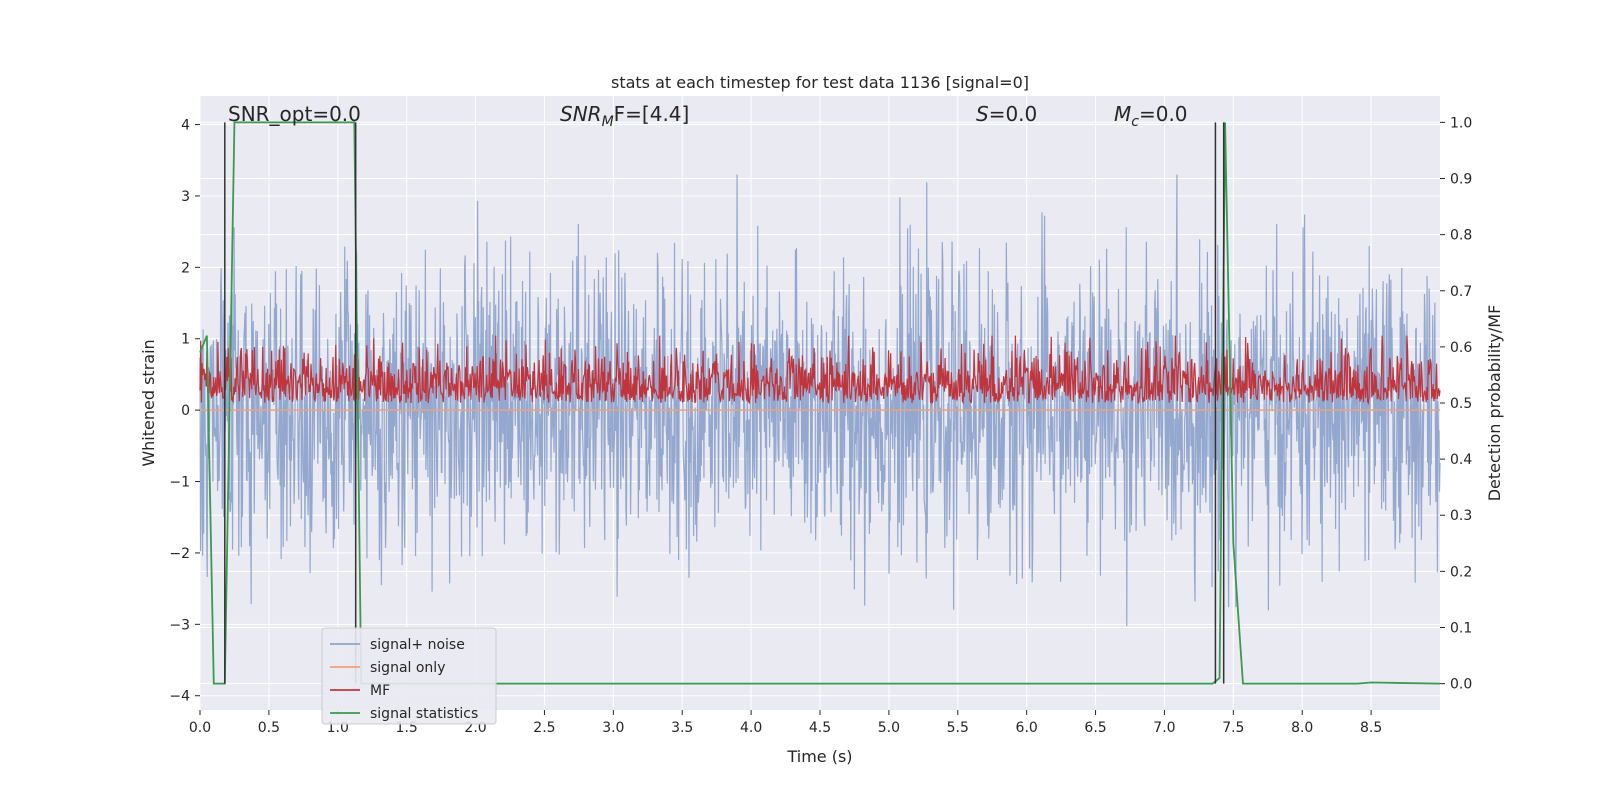  I want to click on y-tick-label: −2, so click(179, 554).